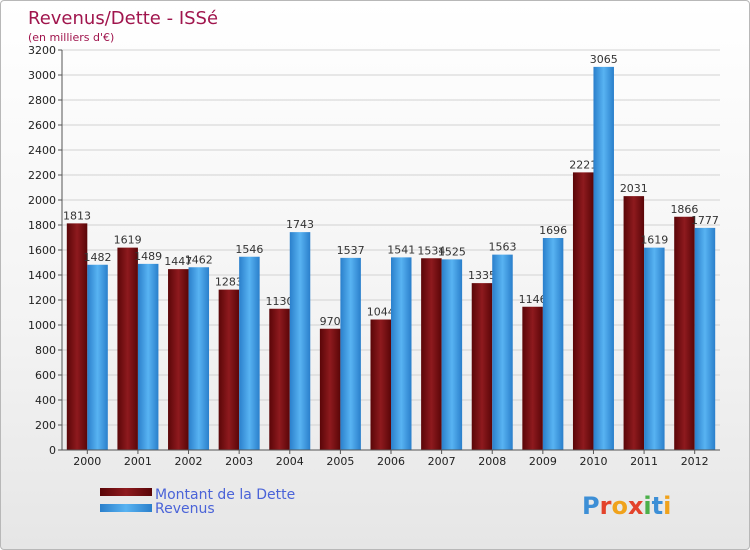 The image size is (750, 550). Describe the element at coordinates (401, 353) in the screenshot. I see `bar-revenus-2006` at that location.